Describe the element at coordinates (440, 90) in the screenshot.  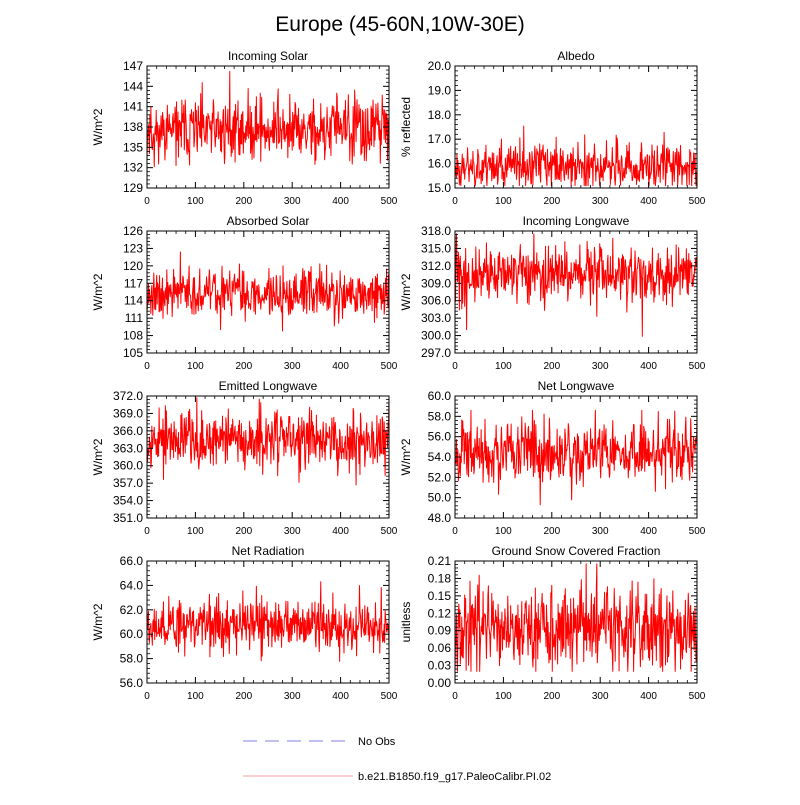
I see `y-tick-label: 19.0` at that location.